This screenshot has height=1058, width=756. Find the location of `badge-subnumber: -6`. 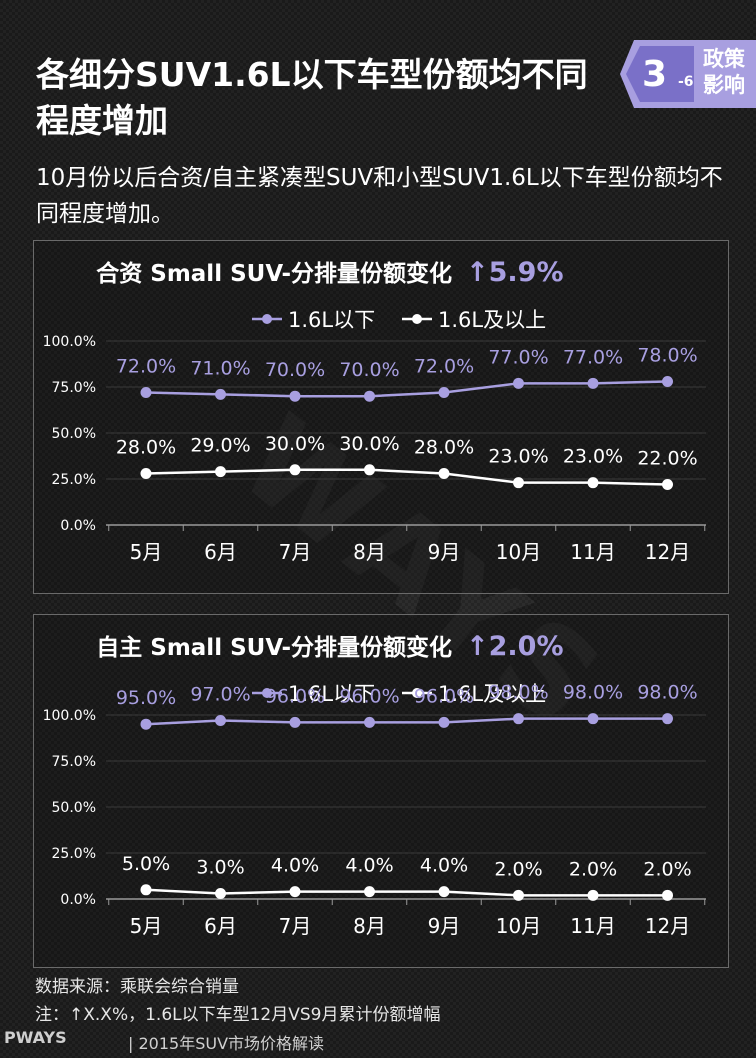

badge-subnumber: -6 is located at coordinates (686, 82).